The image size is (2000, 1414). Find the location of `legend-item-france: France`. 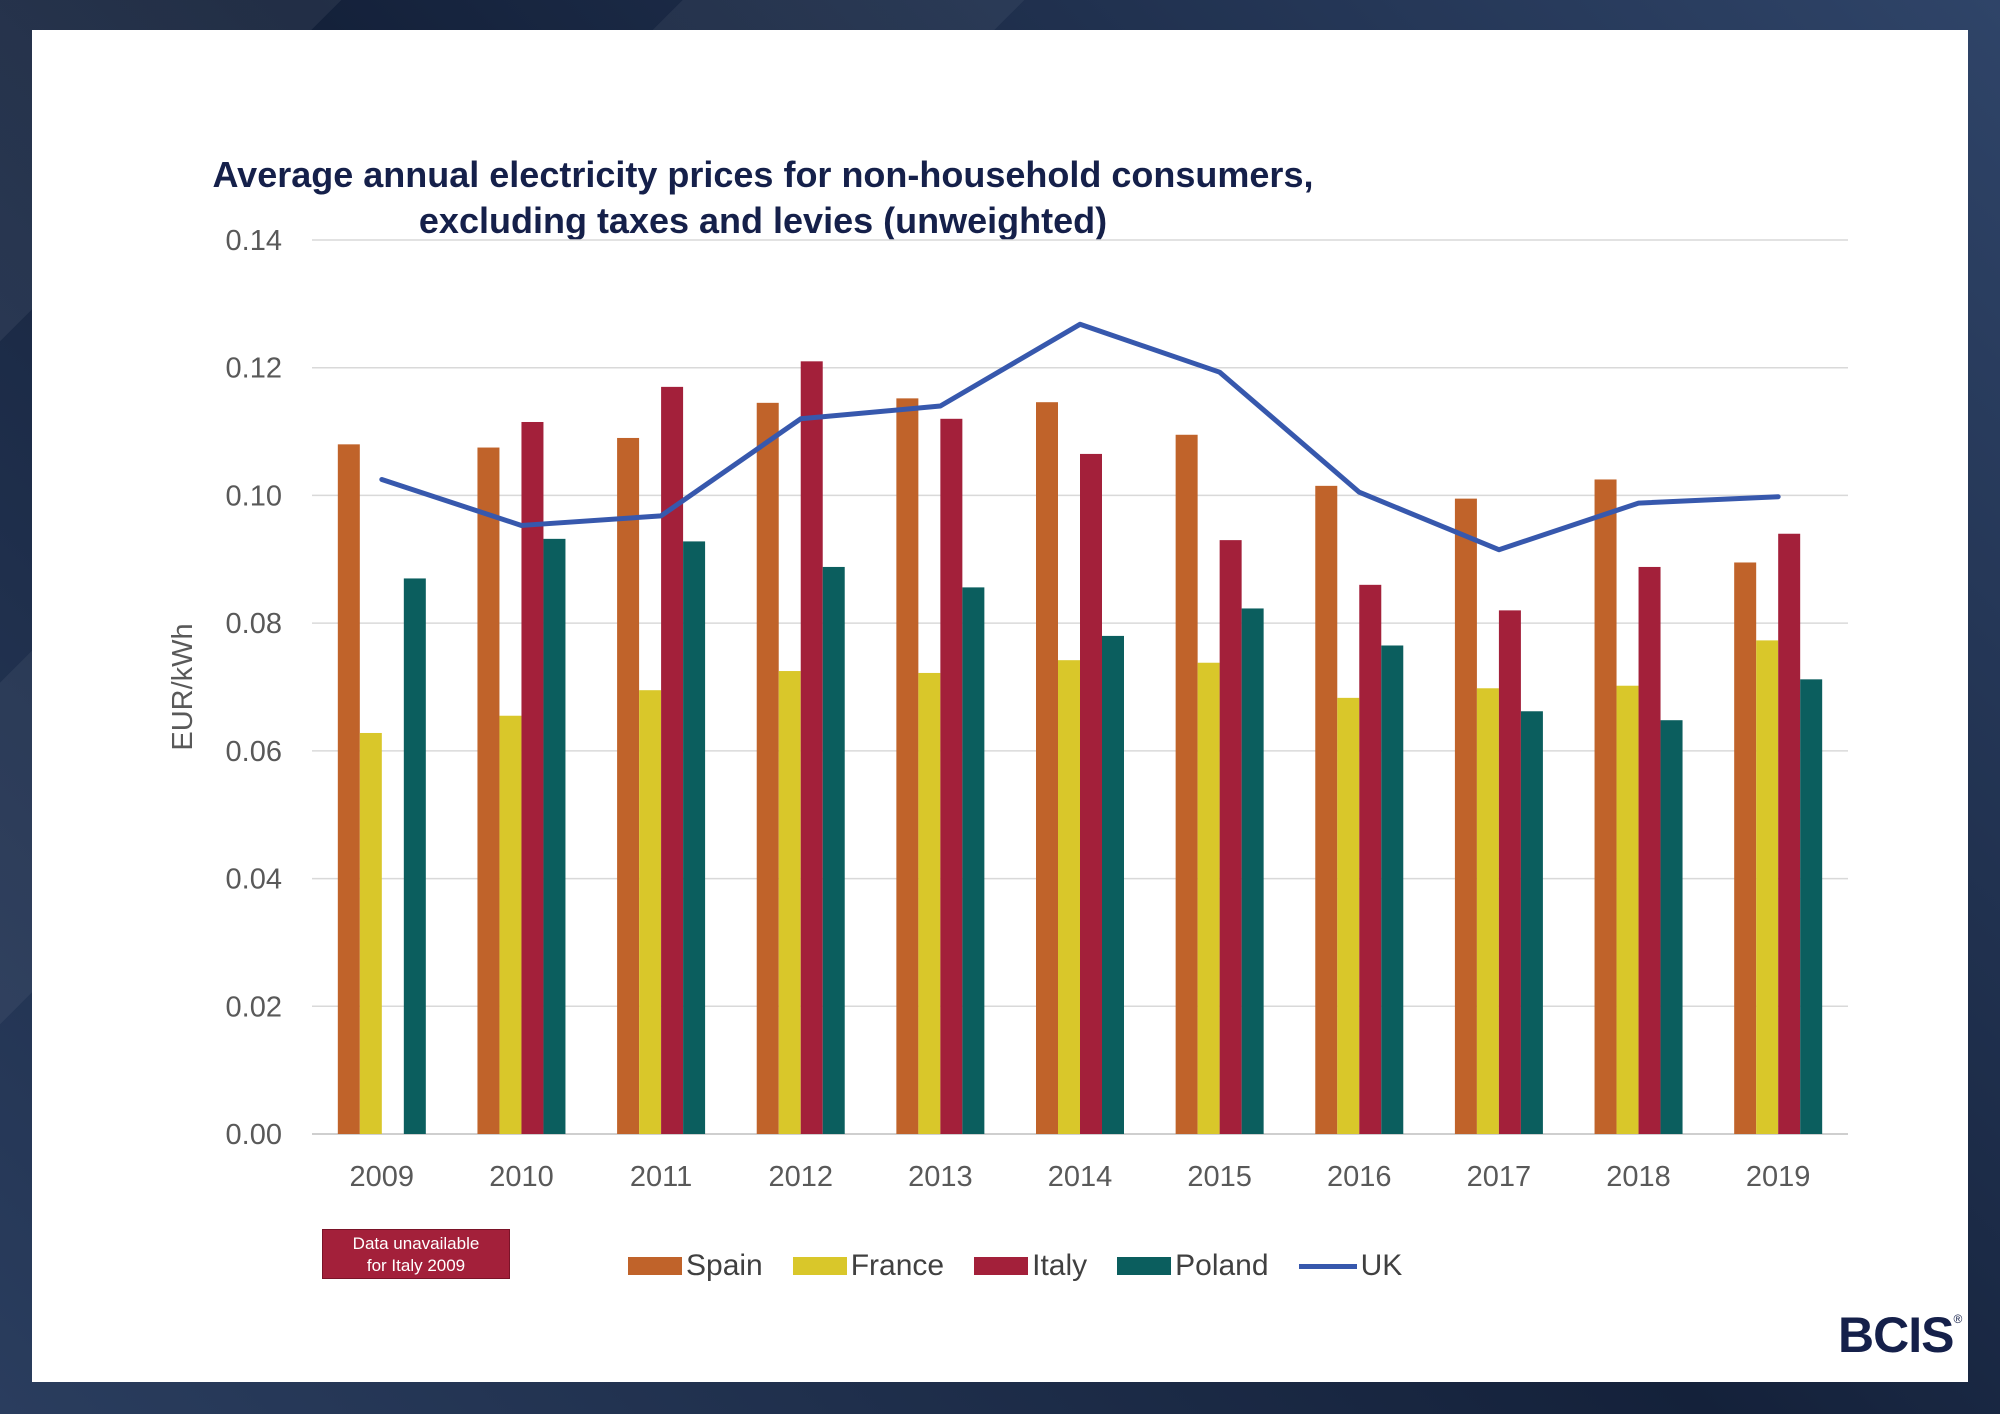

legend-item-france: France is located at coordinates (868, 1266).